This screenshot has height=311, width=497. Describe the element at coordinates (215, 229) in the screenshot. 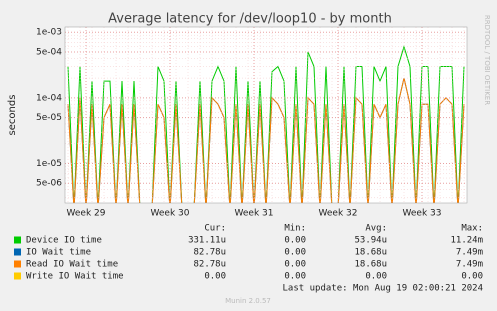

I see `stat-header: Cur:` at that location.